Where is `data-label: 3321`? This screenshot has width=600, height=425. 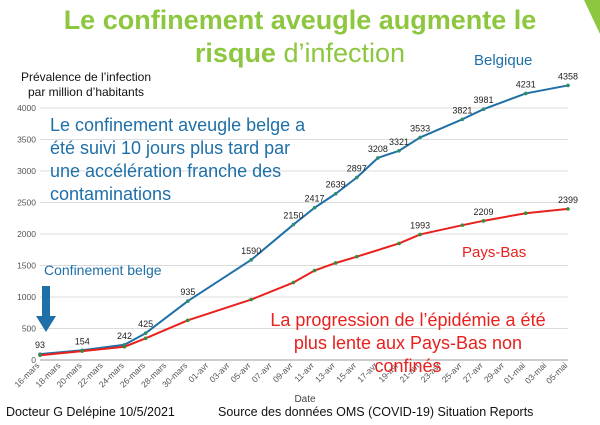 data-label: 3321 is located at coordinates (399, 142).